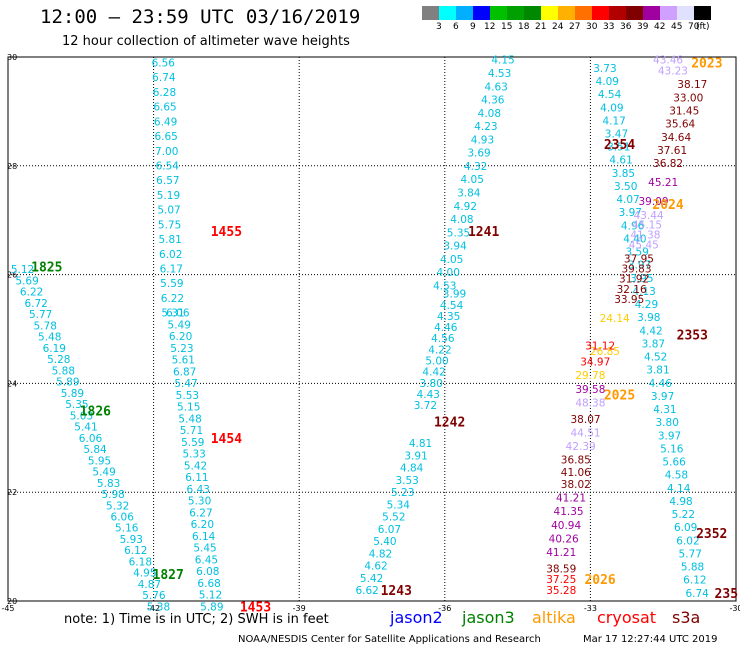 This screenshot has height=650, width=740. I want to click on wave-height-value: 5.38, so click(158, 607).